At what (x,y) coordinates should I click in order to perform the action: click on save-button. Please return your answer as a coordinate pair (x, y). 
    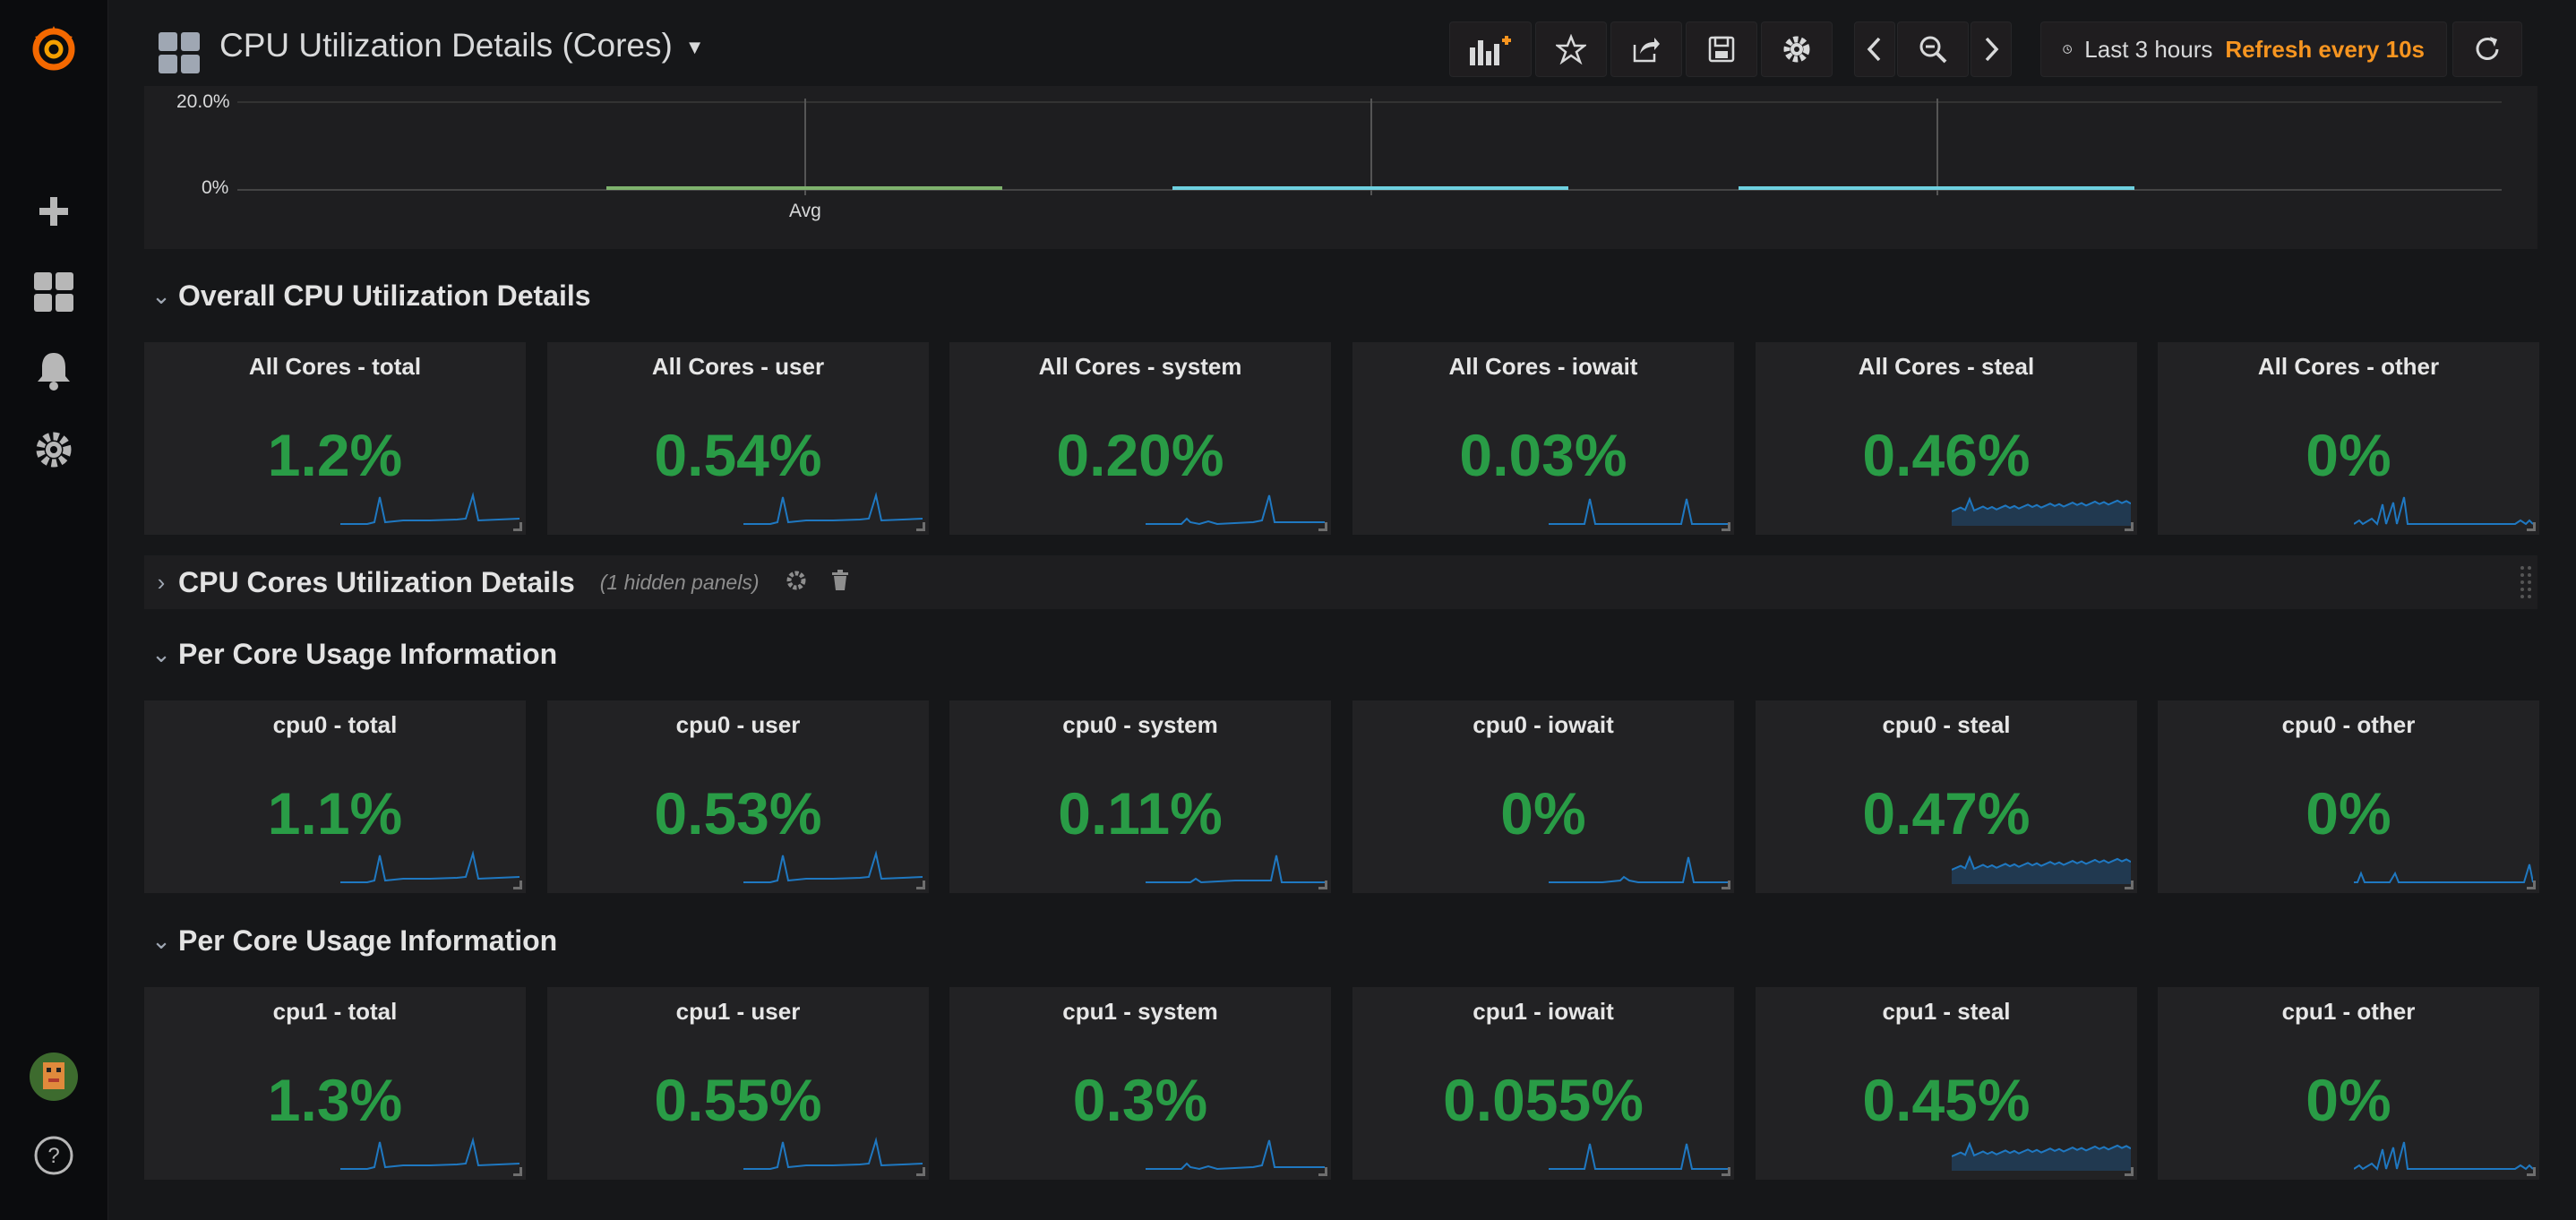
    Looking at the image, I should click on (1721, 49).